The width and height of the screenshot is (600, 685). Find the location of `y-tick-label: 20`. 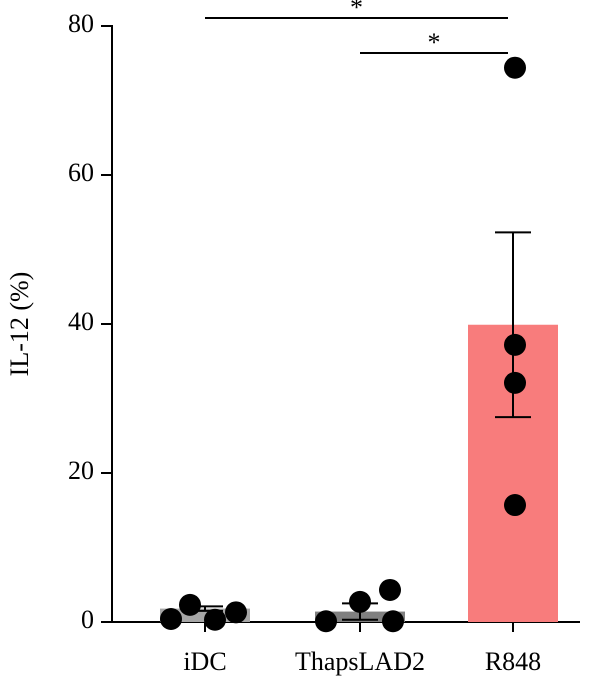

y-tick-label: 20 is located at coordinates (81, 470).